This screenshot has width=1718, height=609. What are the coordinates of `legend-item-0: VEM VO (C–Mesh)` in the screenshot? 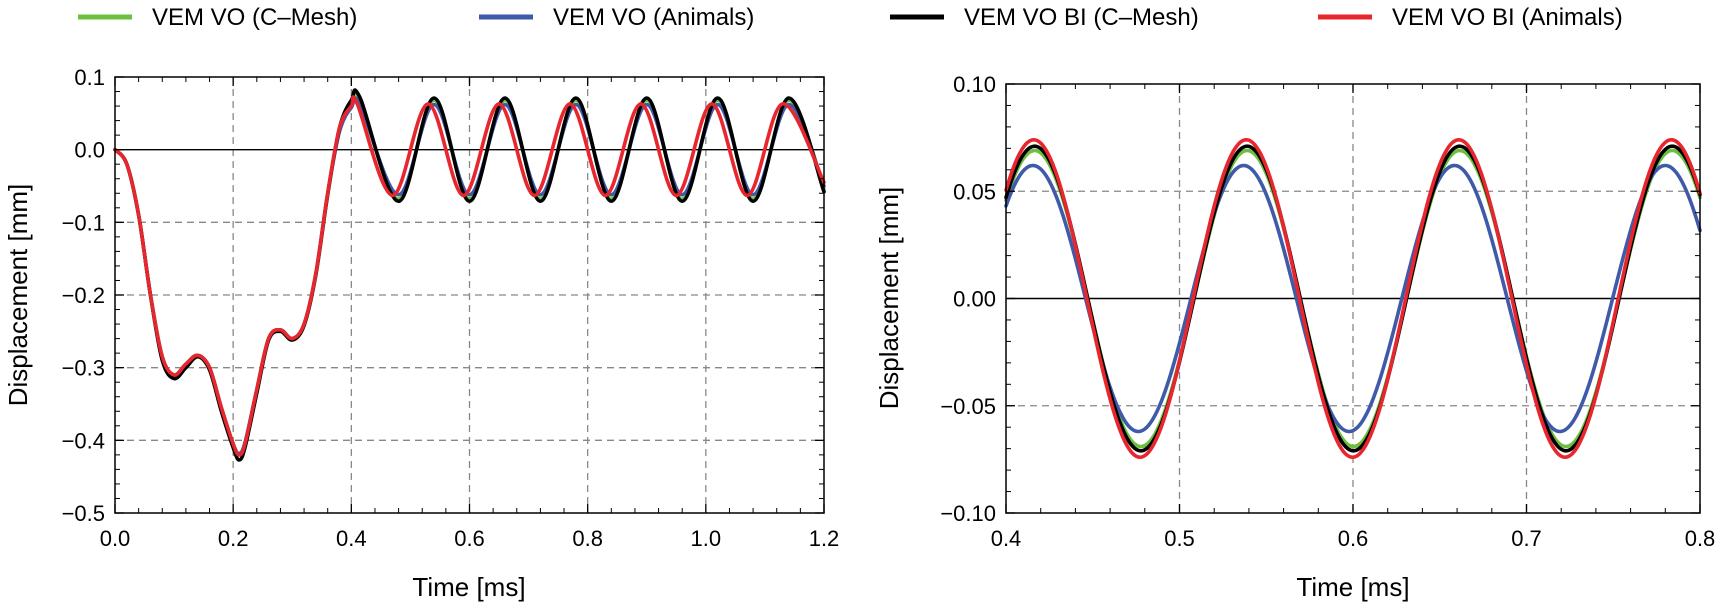 It's located at (217, 17).